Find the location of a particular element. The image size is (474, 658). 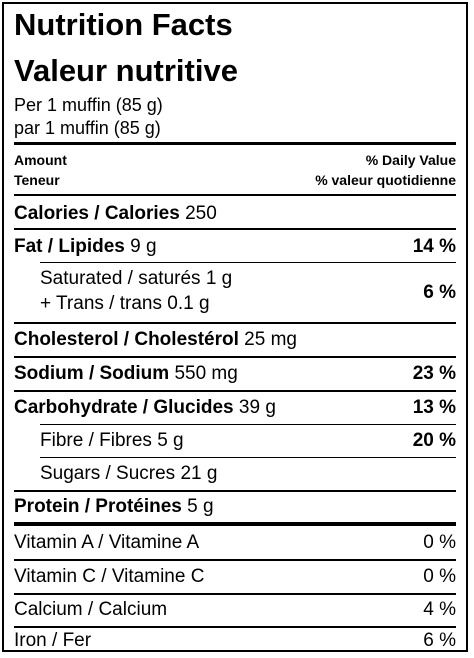

row-cholesterol: Cholesterol / Cholestérol 25 mg is located at coordinates (235, 340).